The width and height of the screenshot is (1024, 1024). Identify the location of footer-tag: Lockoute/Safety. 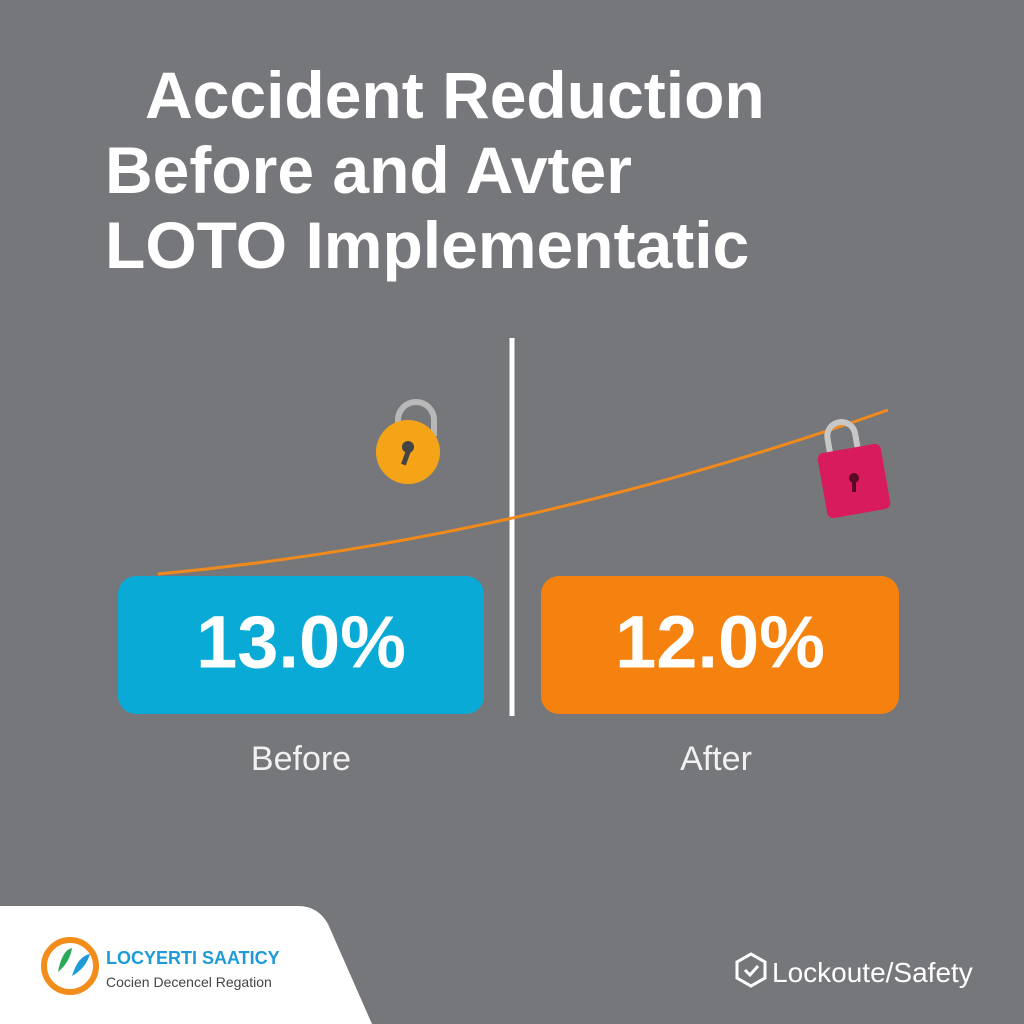
(872, 972).